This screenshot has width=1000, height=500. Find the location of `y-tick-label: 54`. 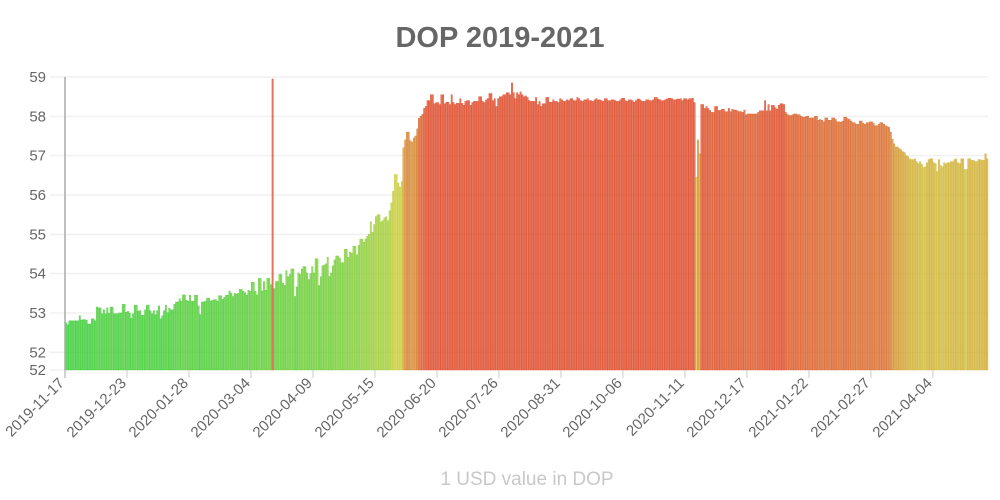

y-tick-label: 54 is located at coordinates (37, 274).